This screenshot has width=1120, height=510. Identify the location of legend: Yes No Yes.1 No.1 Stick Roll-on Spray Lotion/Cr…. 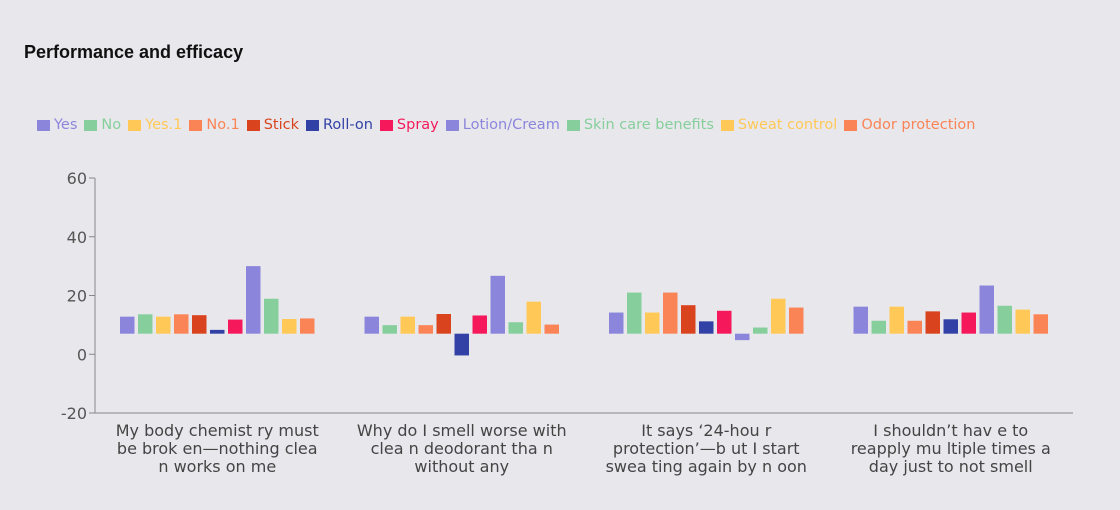
(572, 125).